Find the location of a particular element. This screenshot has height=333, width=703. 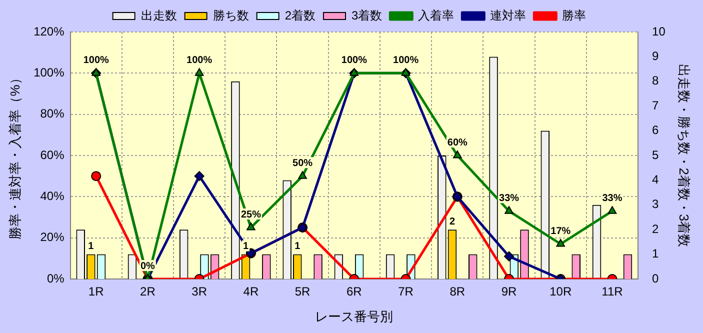

y2-tick-label: 3 is located at coordinates (656, 204).